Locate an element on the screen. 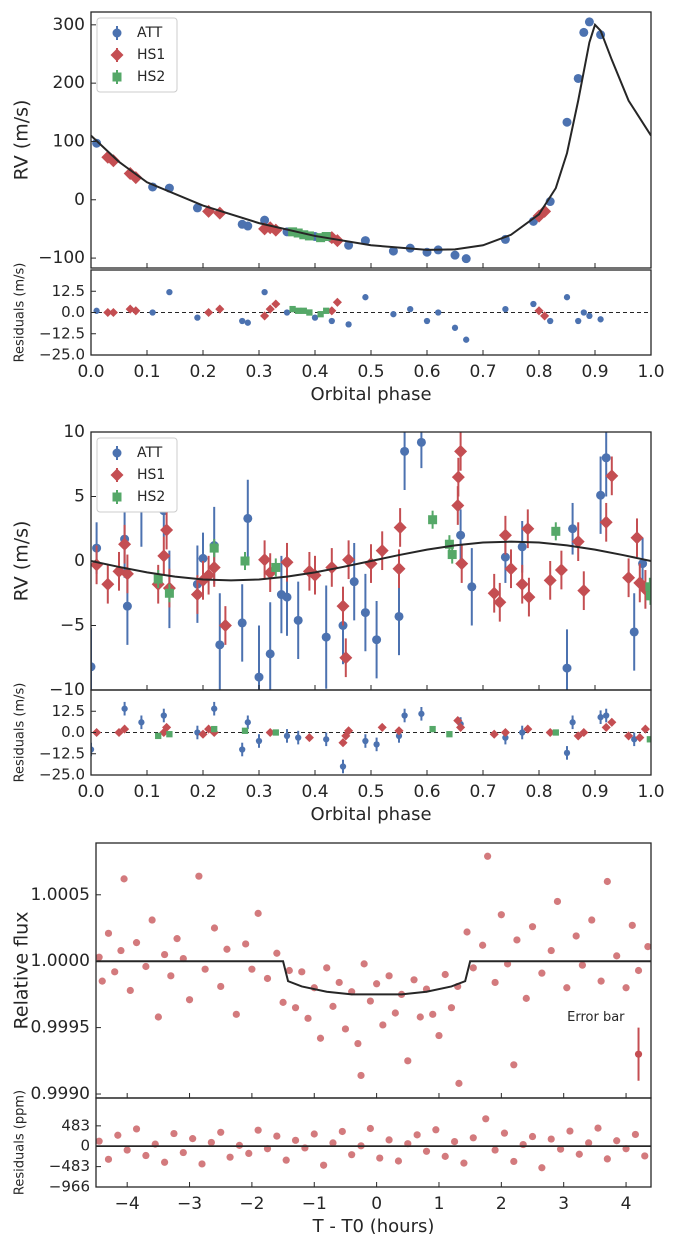 The width and height of the screenshot is (681, 1234). x-tick-label: 0.1 is located at coordinates (146, 792).